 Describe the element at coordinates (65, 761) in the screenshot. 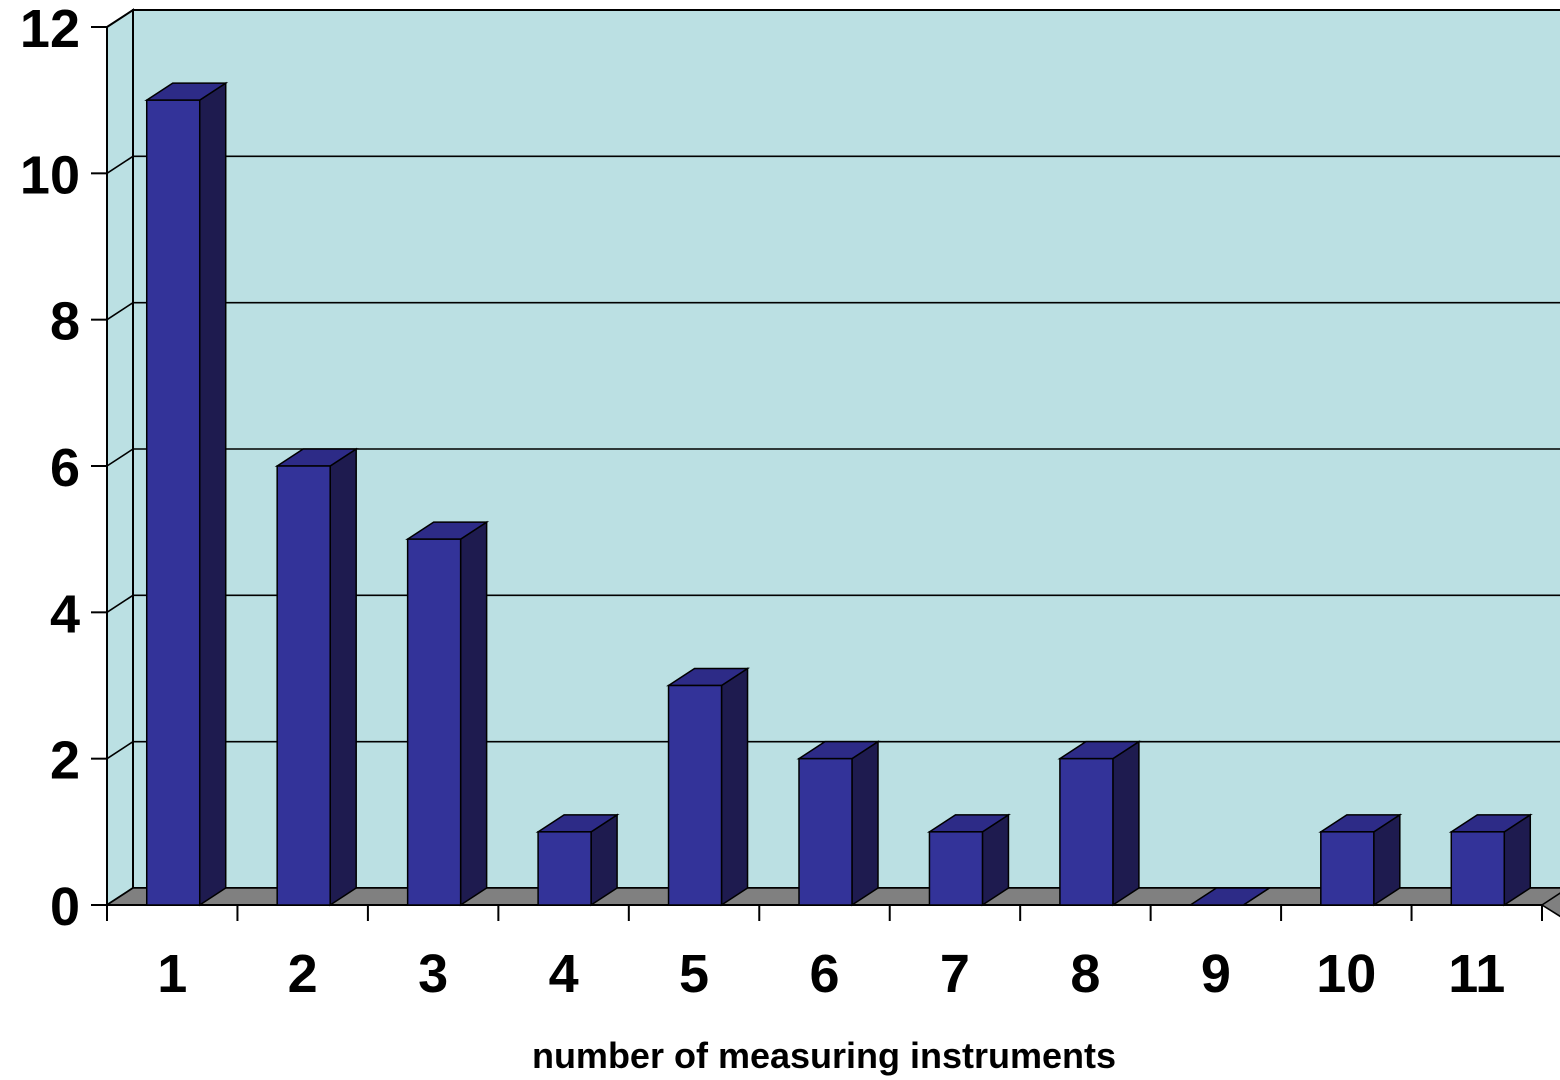

I see `y-tick-label: 2` at that location.